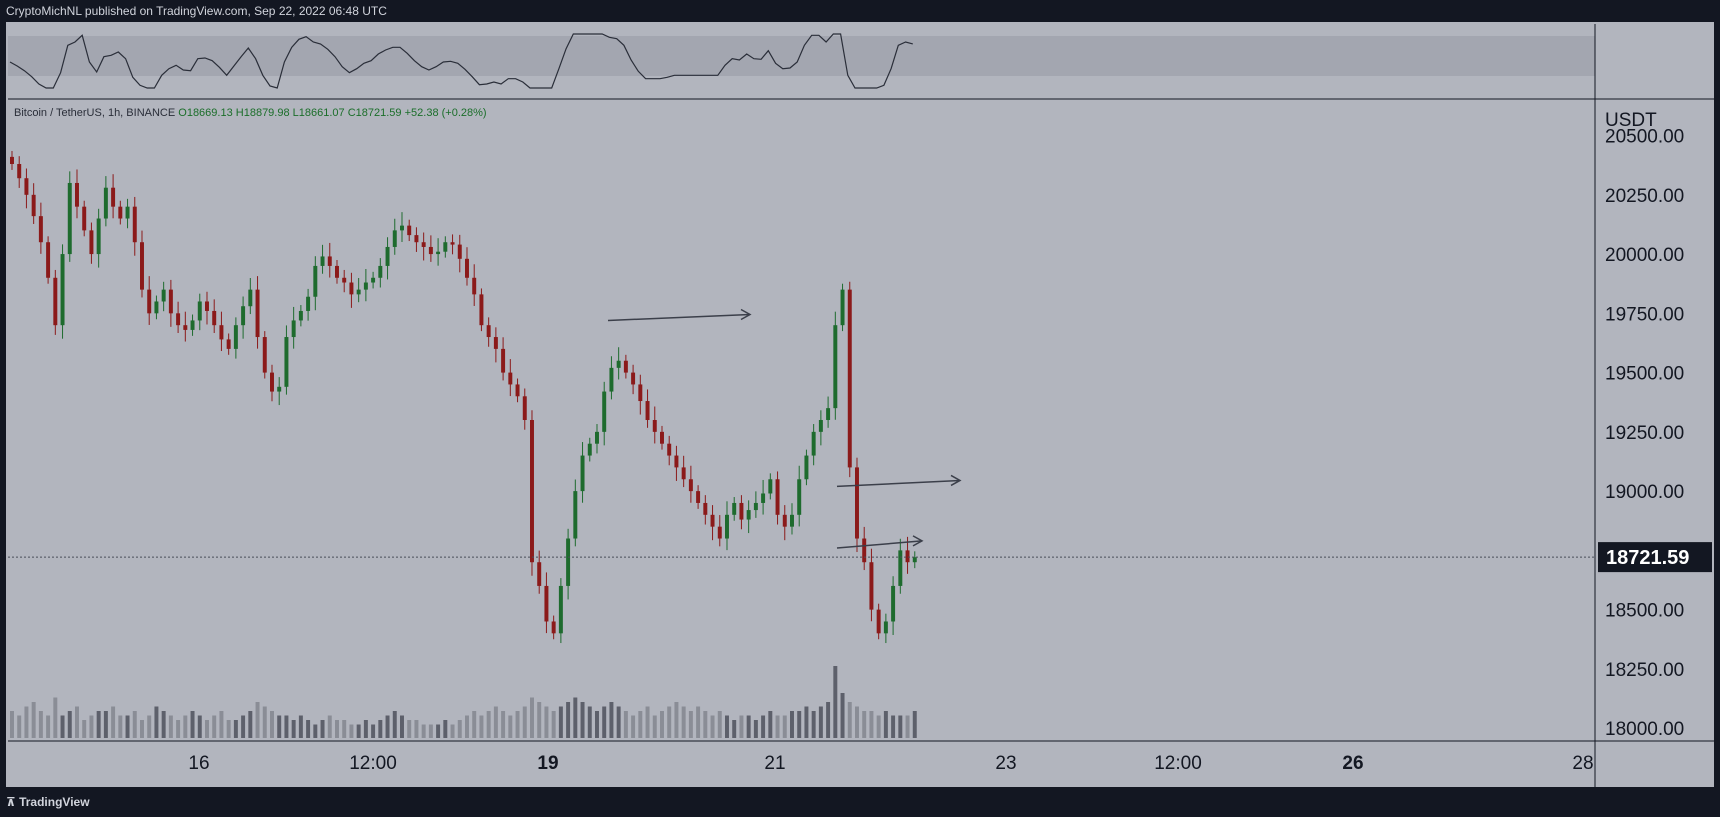 Image resolution: width=1720 pixels, height=817 pixels. I want to click on annotation-arrow-middle, so click(898, 483).